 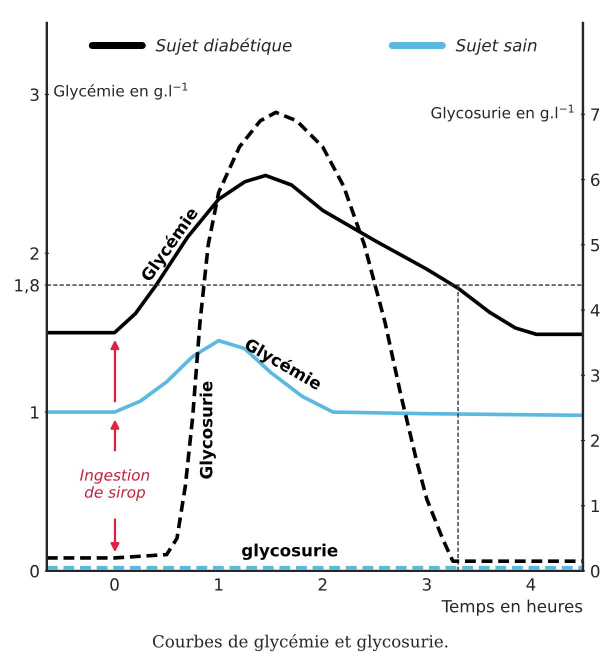 What do you see at coordinates (595, 180) in the screenshot?
I see `y2-tick-label: 6` at bounding box center [595, 180].